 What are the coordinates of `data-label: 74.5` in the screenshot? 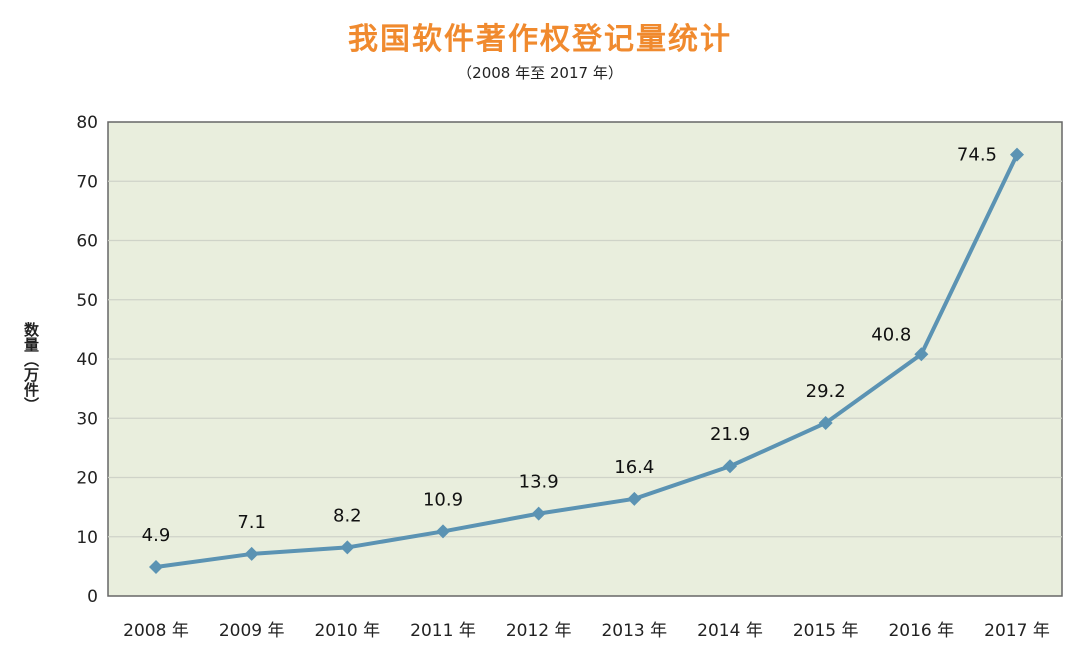 It's located at (977, 155).